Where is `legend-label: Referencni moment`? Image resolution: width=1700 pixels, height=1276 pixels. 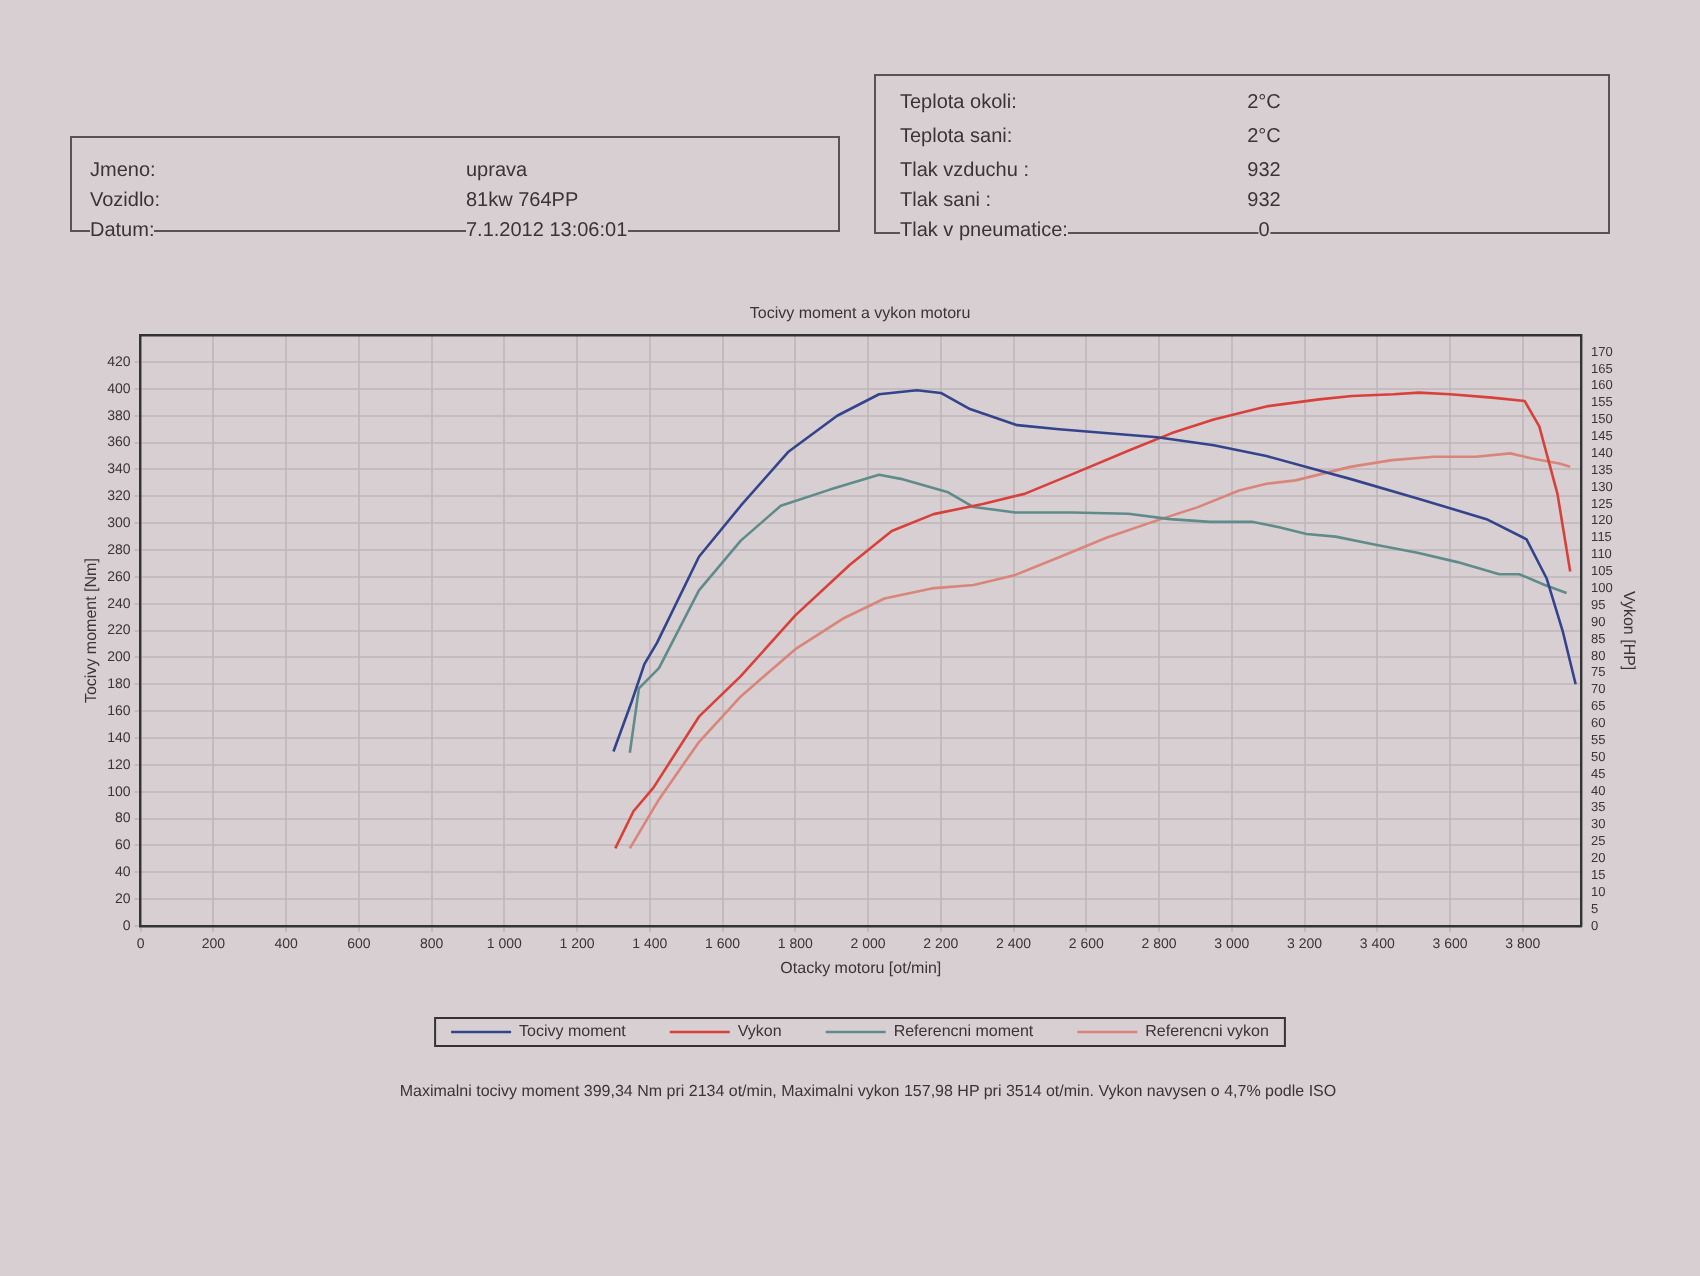 legend-label: Referencni moment is located at coordinates (964, 1031).